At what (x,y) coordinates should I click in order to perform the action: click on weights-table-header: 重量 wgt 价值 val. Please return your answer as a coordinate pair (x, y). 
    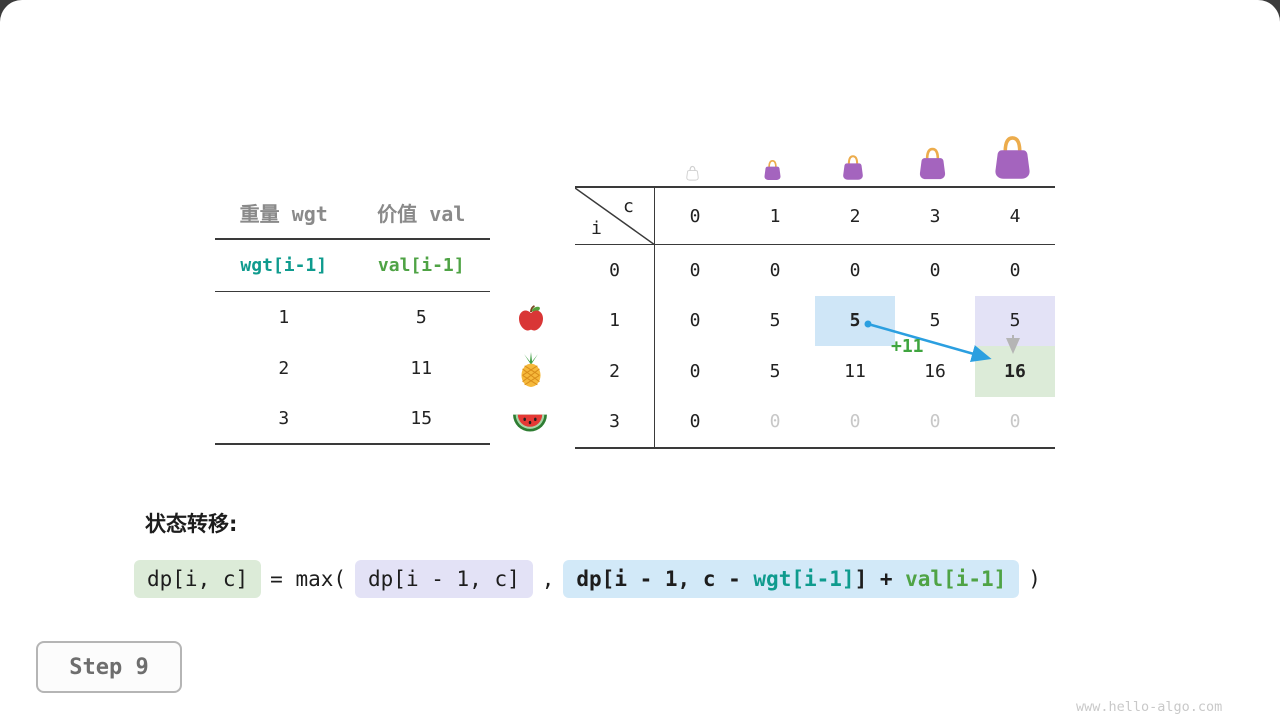
    Looking at the image, I should click on (352, 213).